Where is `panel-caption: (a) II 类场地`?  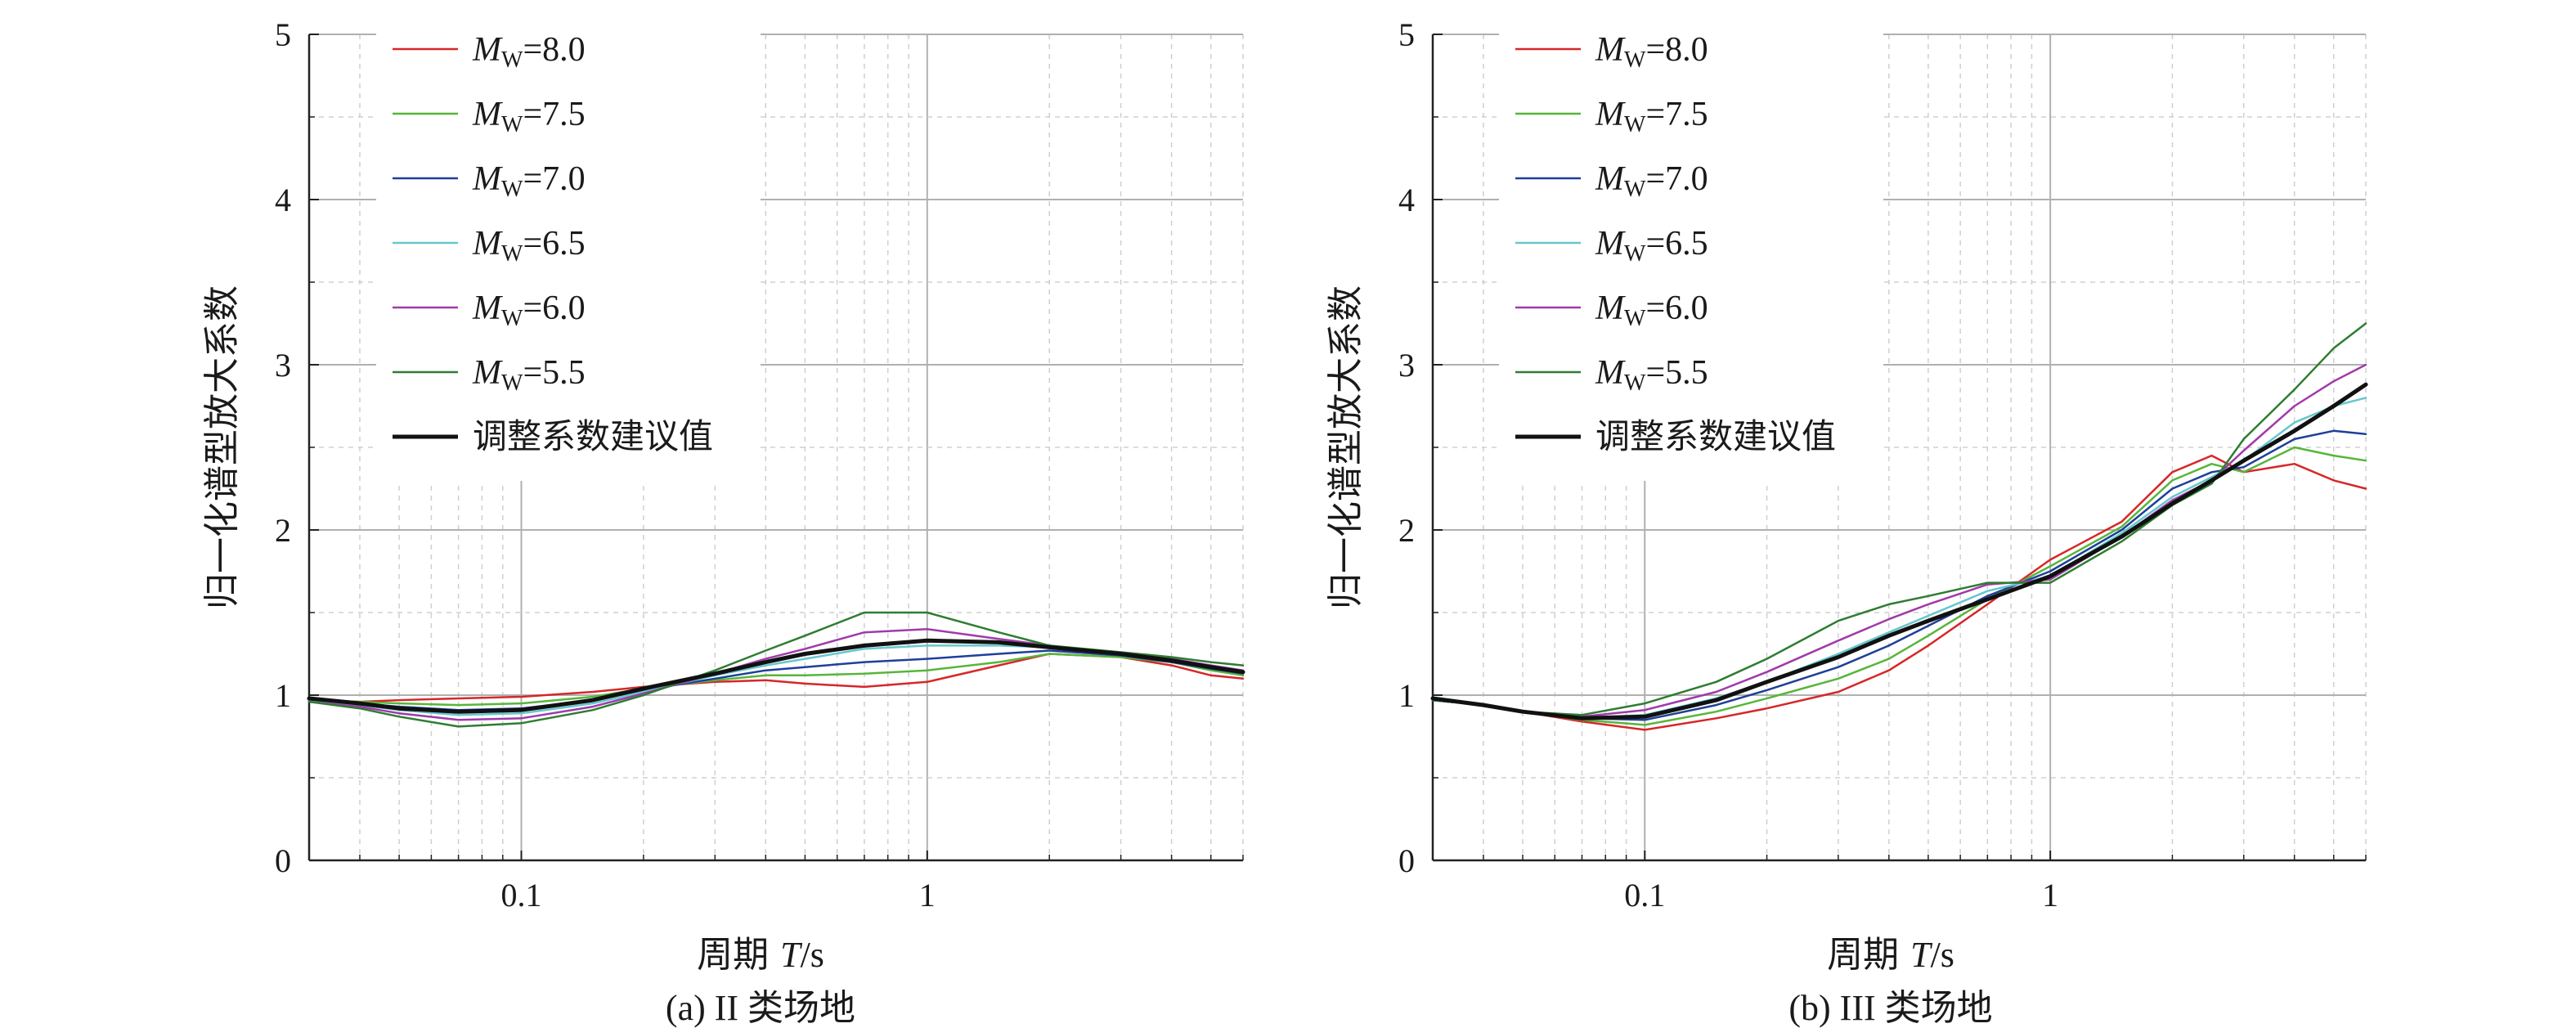 panel-caption: (a) II 类场地 is located at coordinates (760, 1008).